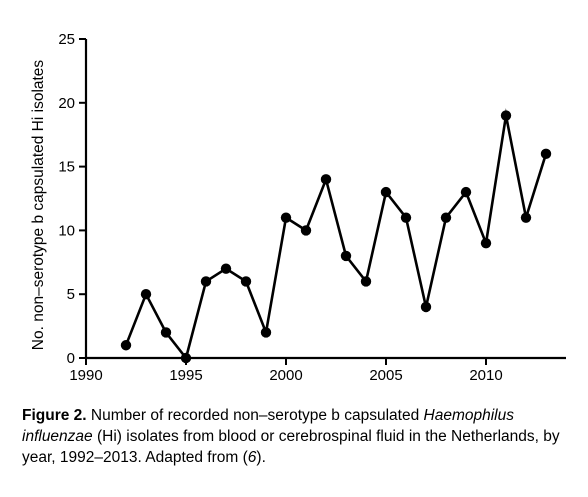  I want to click on caption-label: Figure 2., so click(54, 415).